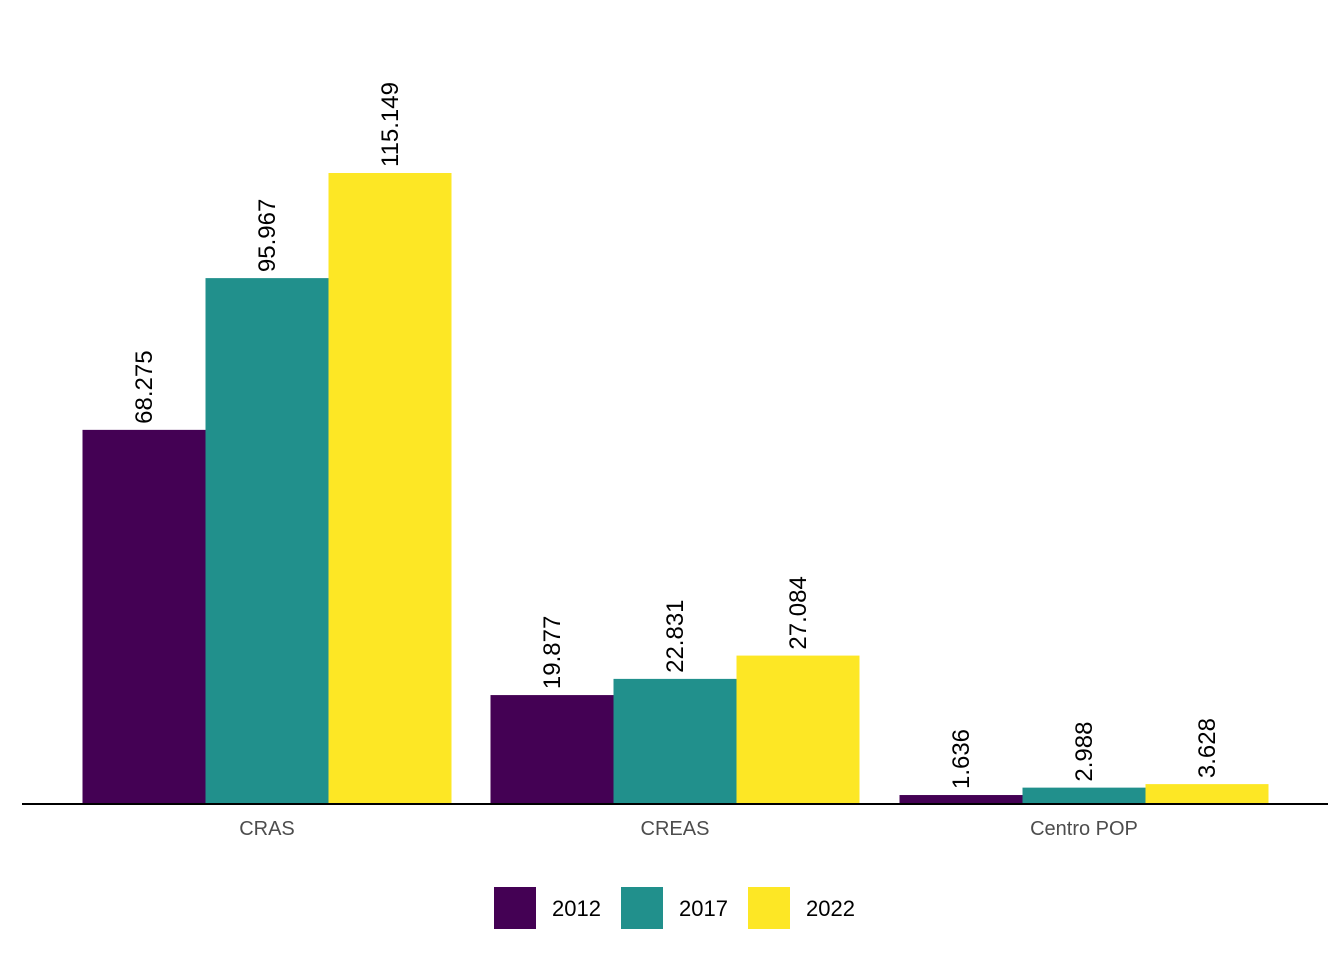  I want to click on bar-cras-2022, so click(390, 488).